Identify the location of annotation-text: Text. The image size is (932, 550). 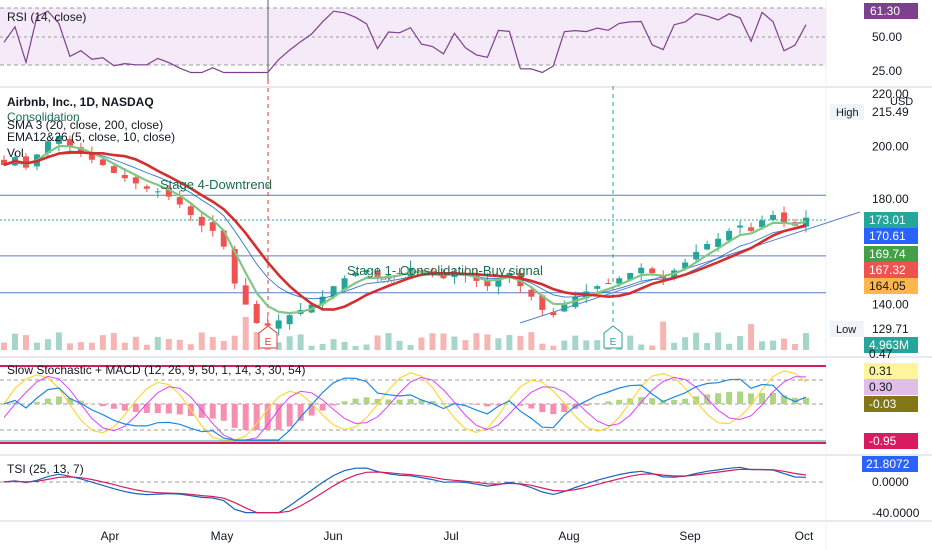
(385, 279).